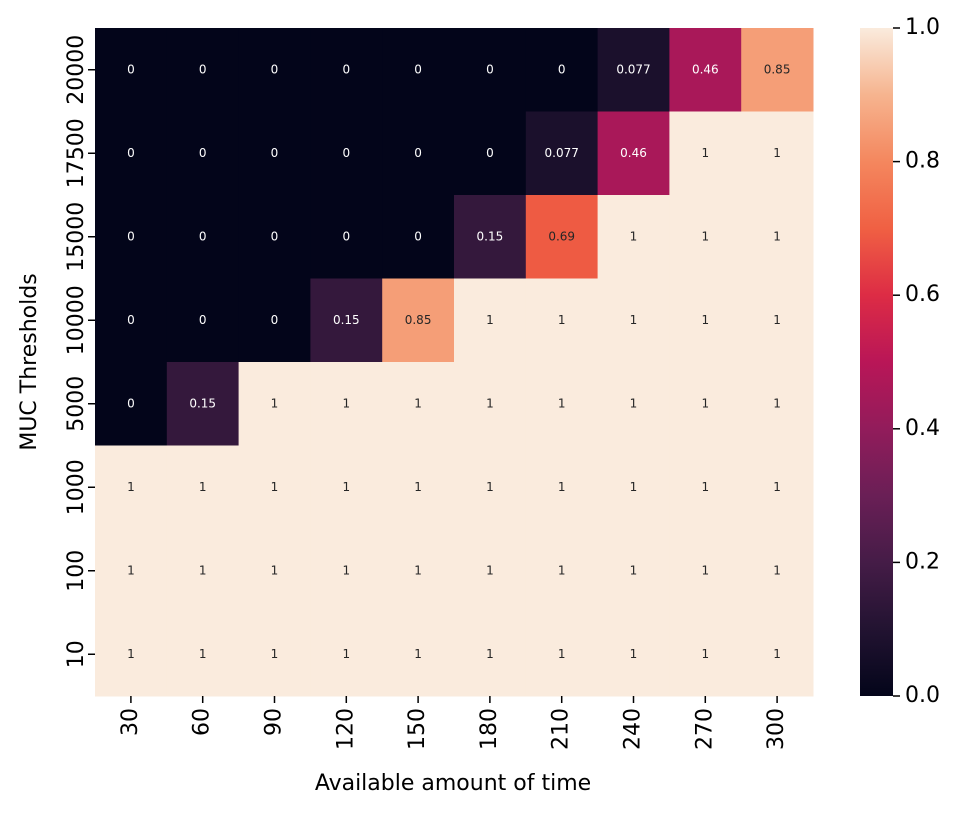 Image resolution: width=968 pixels, height=816 pixels. I want to click on colorbar-tick-label: 0.2, so click(922, 561).